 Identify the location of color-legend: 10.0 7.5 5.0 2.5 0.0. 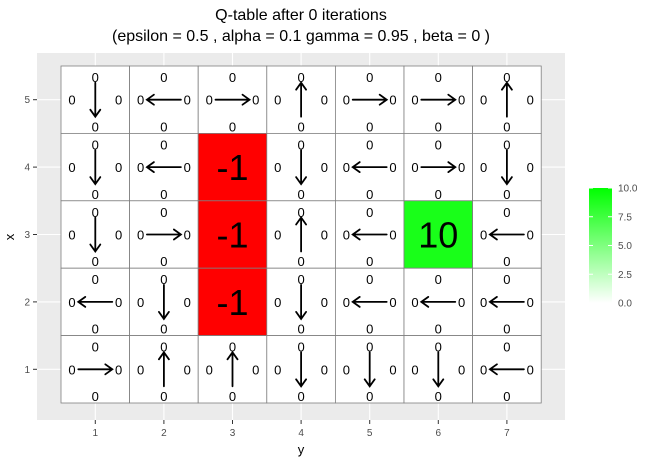
(613, 247).